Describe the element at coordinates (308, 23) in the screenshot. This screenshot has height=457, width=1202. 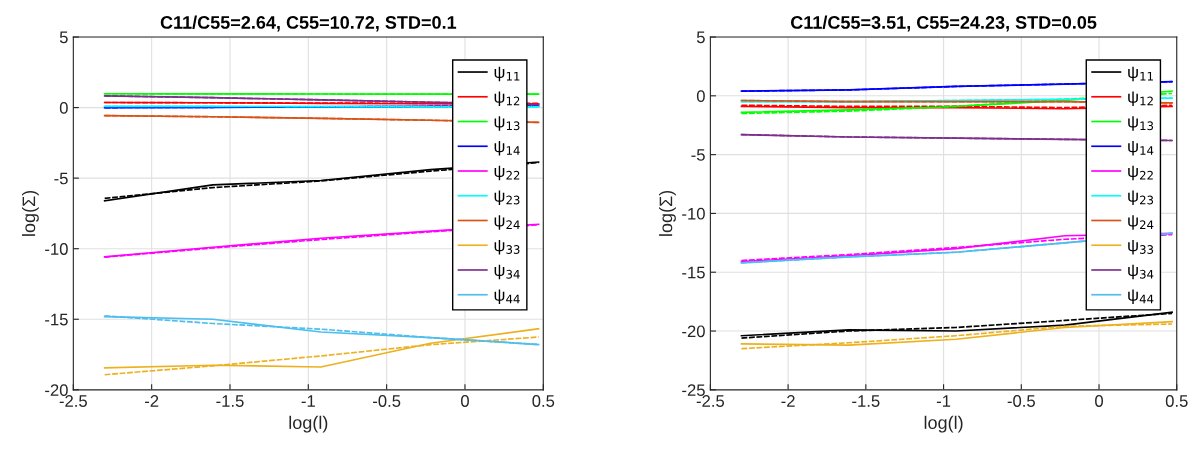
I see `chart-title: C11/C55=2.64, C55=10.72, STD=0.1` at that location.